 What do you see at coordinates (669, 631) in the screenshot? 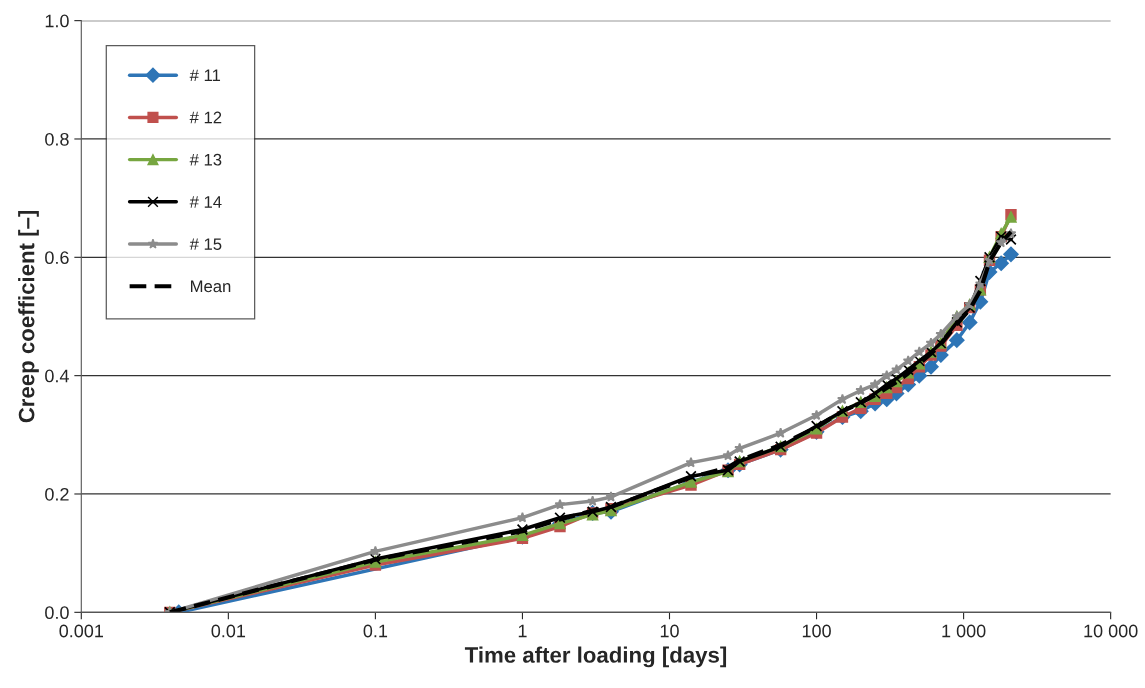
I see `x-tick-label: 10` at bounding box center [669, 631].